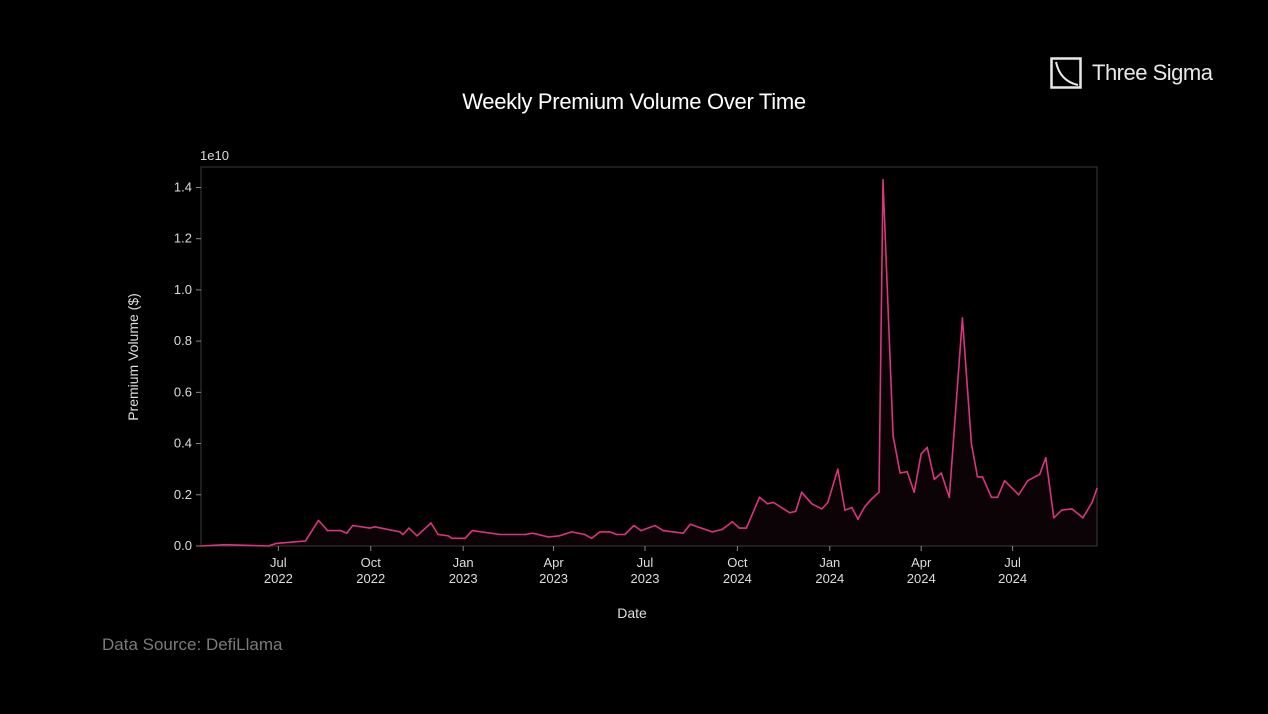  I want to click on x-tick-month: Oct, so click(371, 562).